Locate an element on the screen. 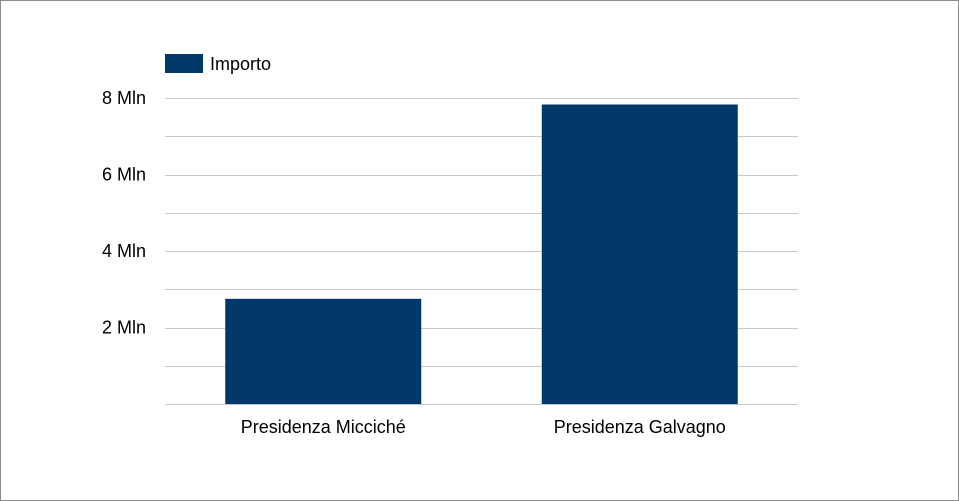  y-tick-label: 8 Mln is located at coordinates (124, 98).